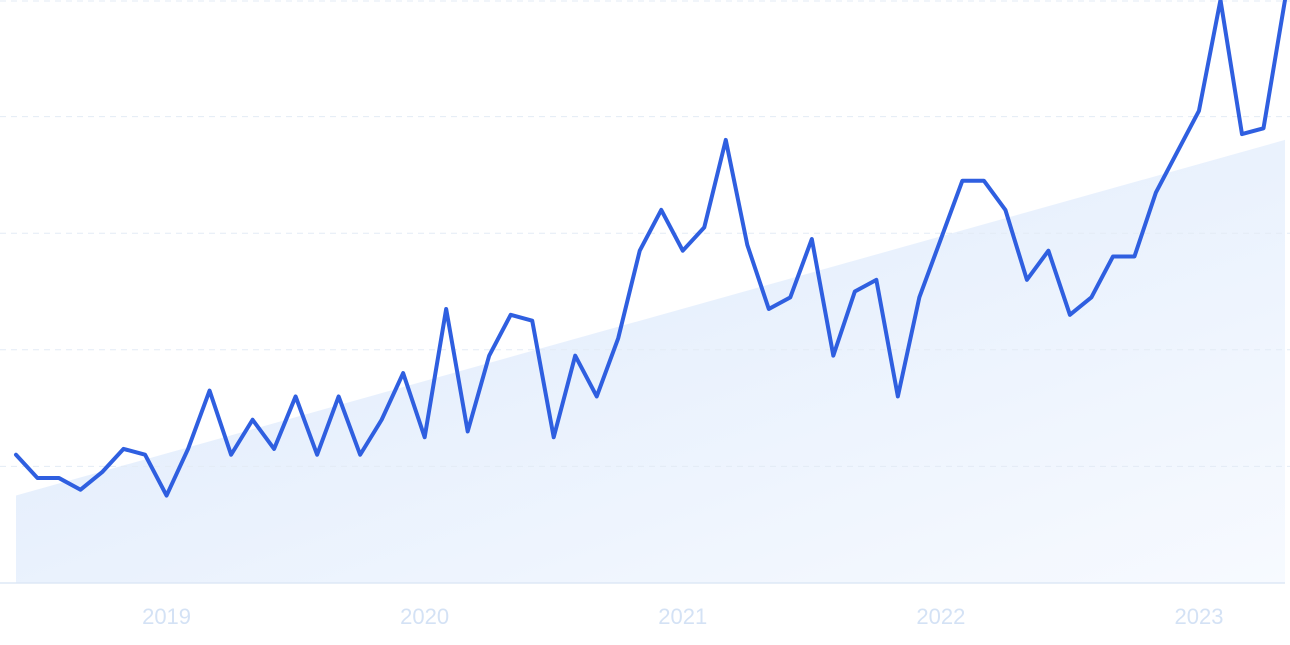 The height and width of the screenshot is (645, 1290). I want to click on x-tick-label: 2023, so click(1198, 616).